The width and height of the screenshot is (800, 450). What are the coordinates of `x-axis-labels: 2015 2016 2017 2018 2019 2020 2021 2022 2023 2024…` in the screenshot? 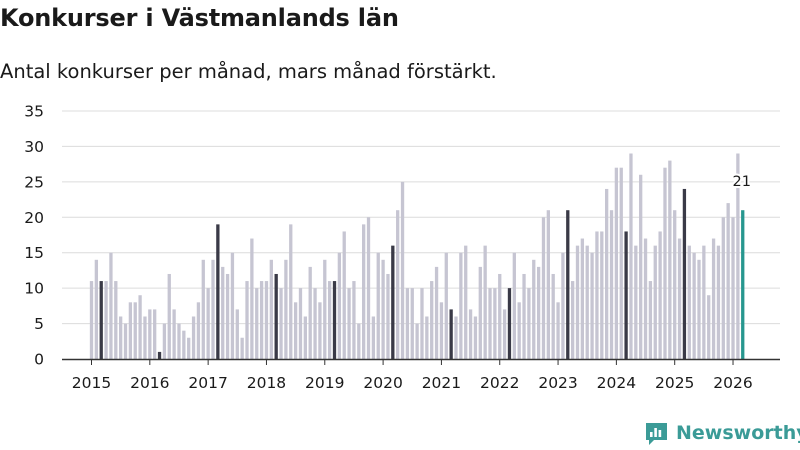 It's located at (412, 383).